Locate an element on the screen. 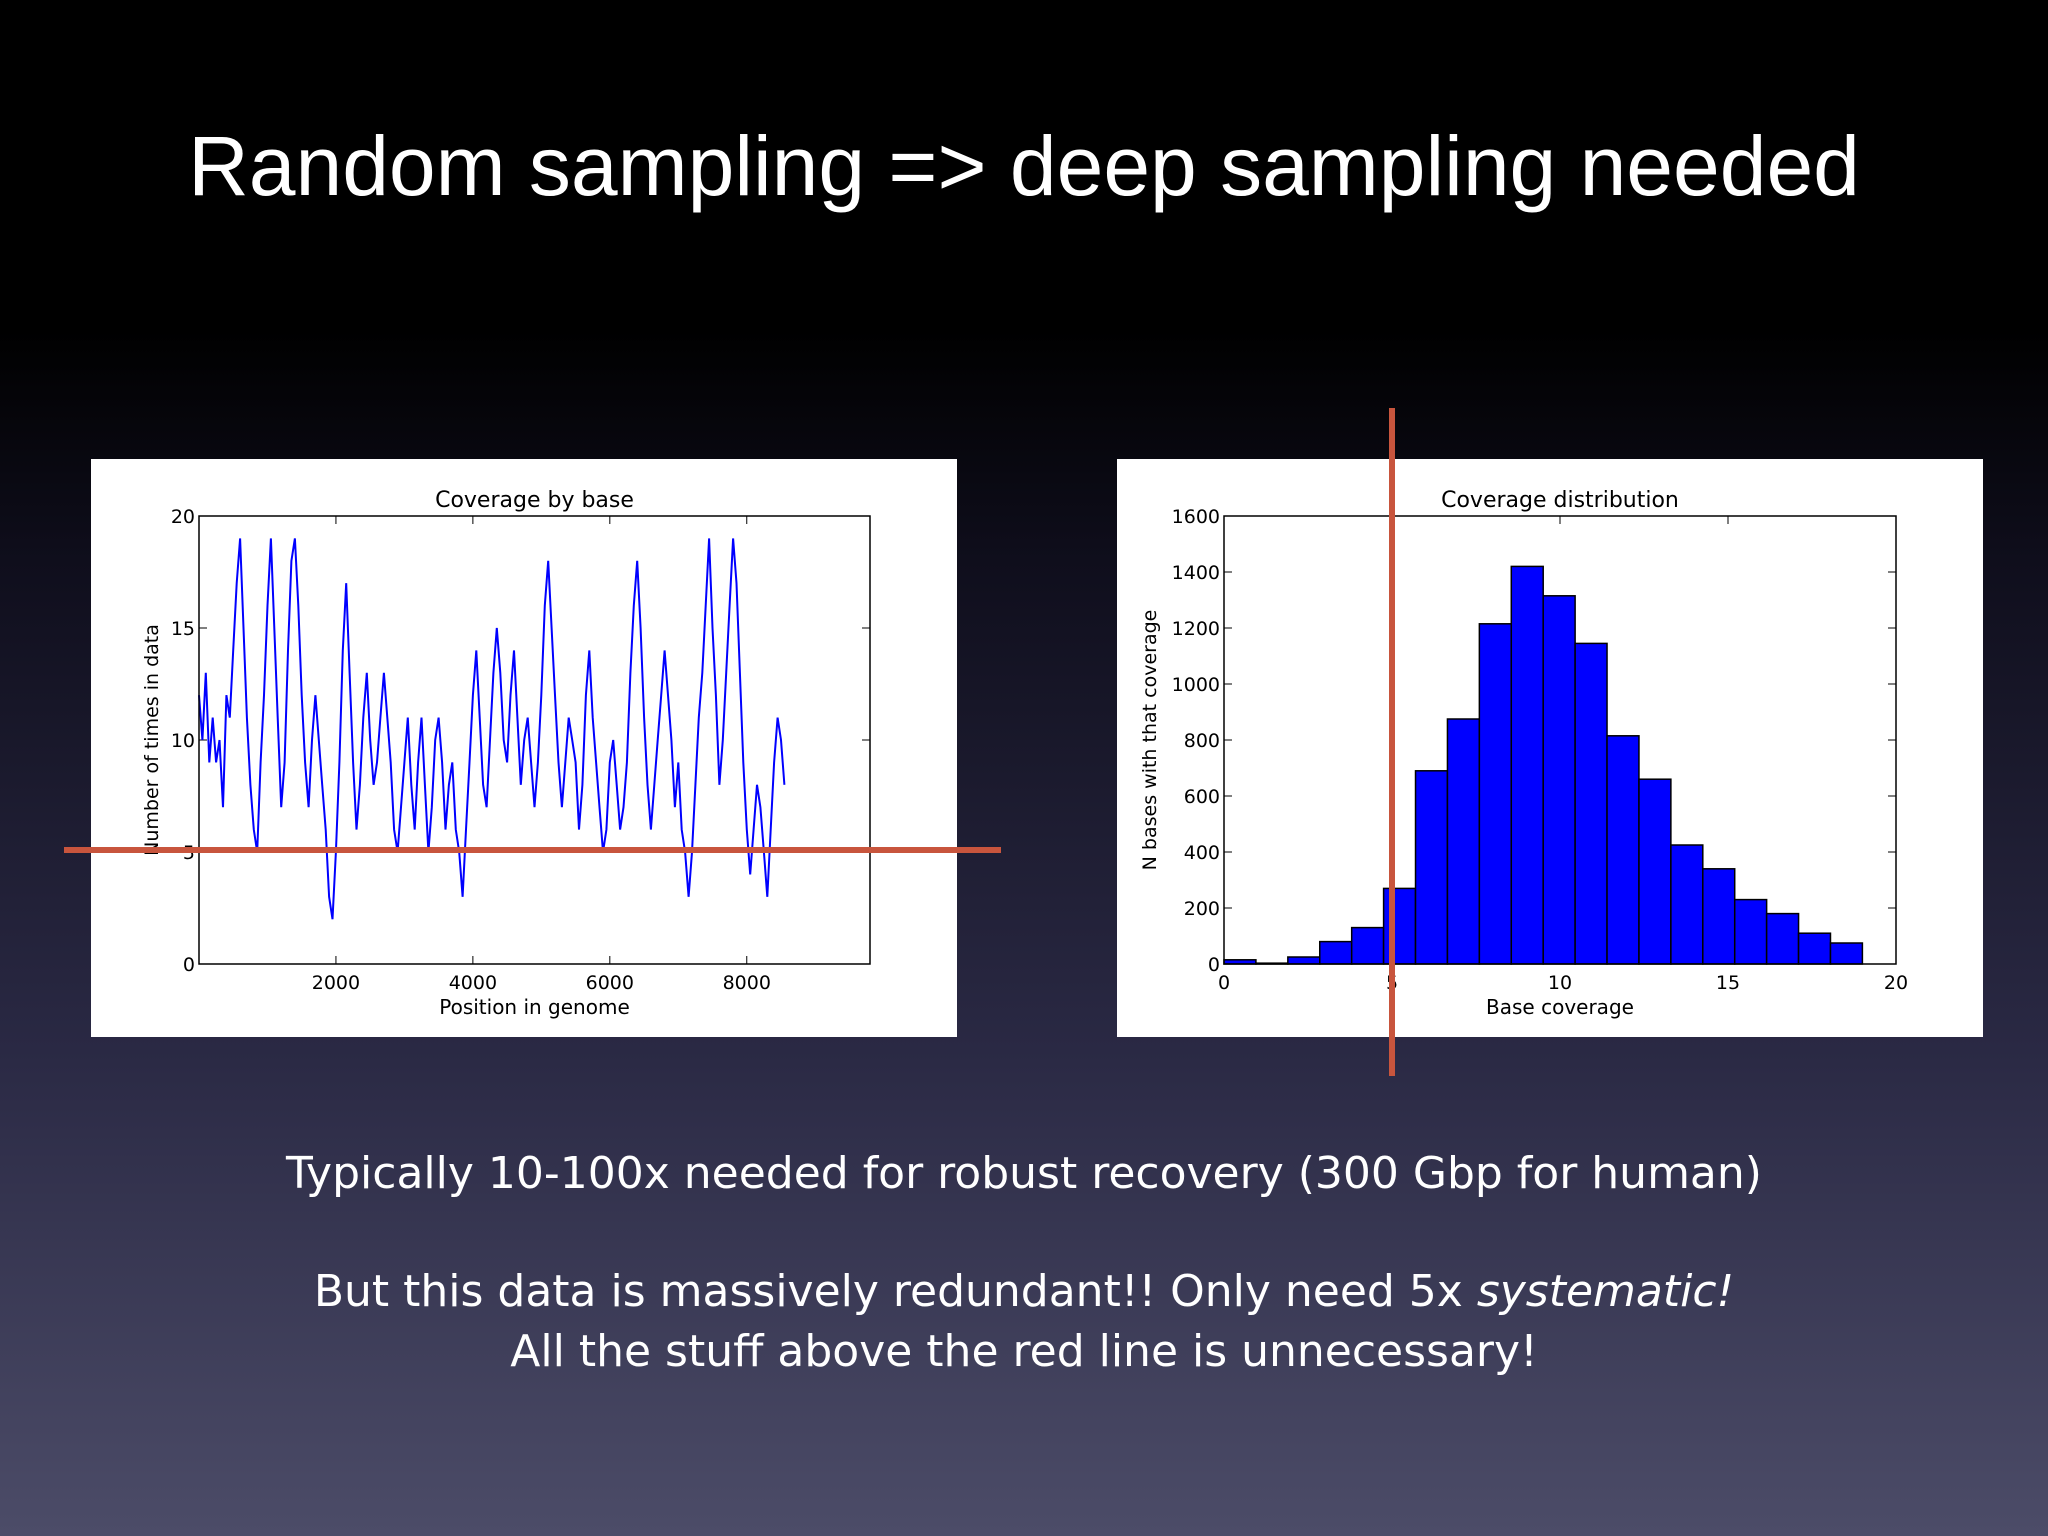 The image size is (2048, 1536). y-tick-label: 200 is located at coordinates (1202, 909).